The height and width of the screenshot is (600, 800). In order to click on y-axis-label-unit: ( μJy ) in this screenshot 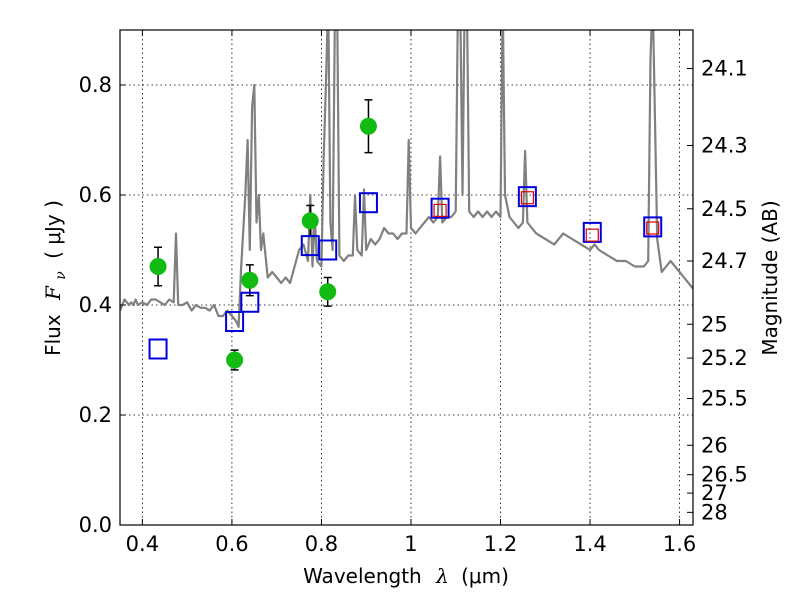, I will do `click(53, 229)`.